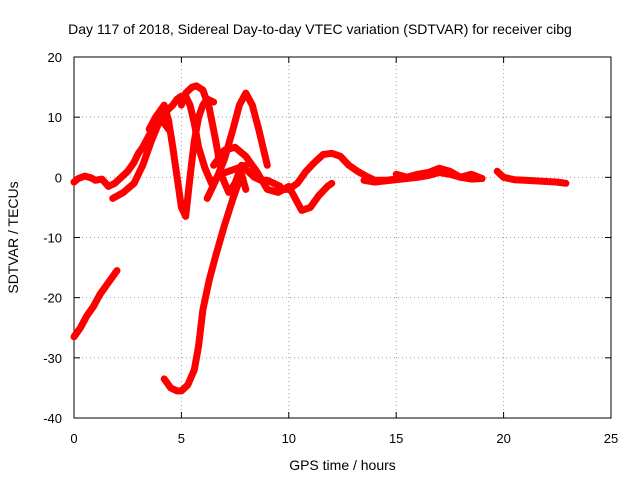 The image size is (640, 480). What do you see at coordinates (13, 237) in the screenshot?
I see `y-axis-label: SDTVAR / TECUs` at bounding box center [13, 237].